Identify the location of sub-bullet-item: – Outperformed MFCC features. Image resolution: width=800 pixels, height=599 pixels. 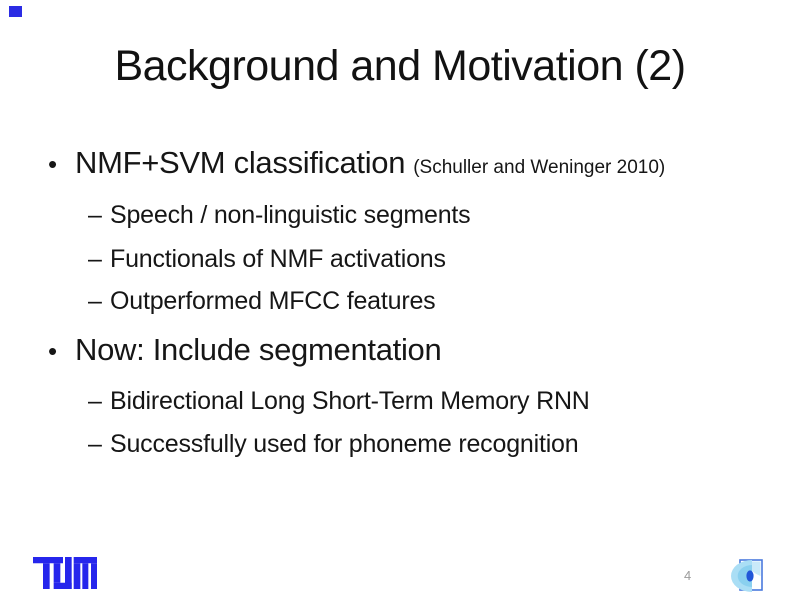
(262, 301).